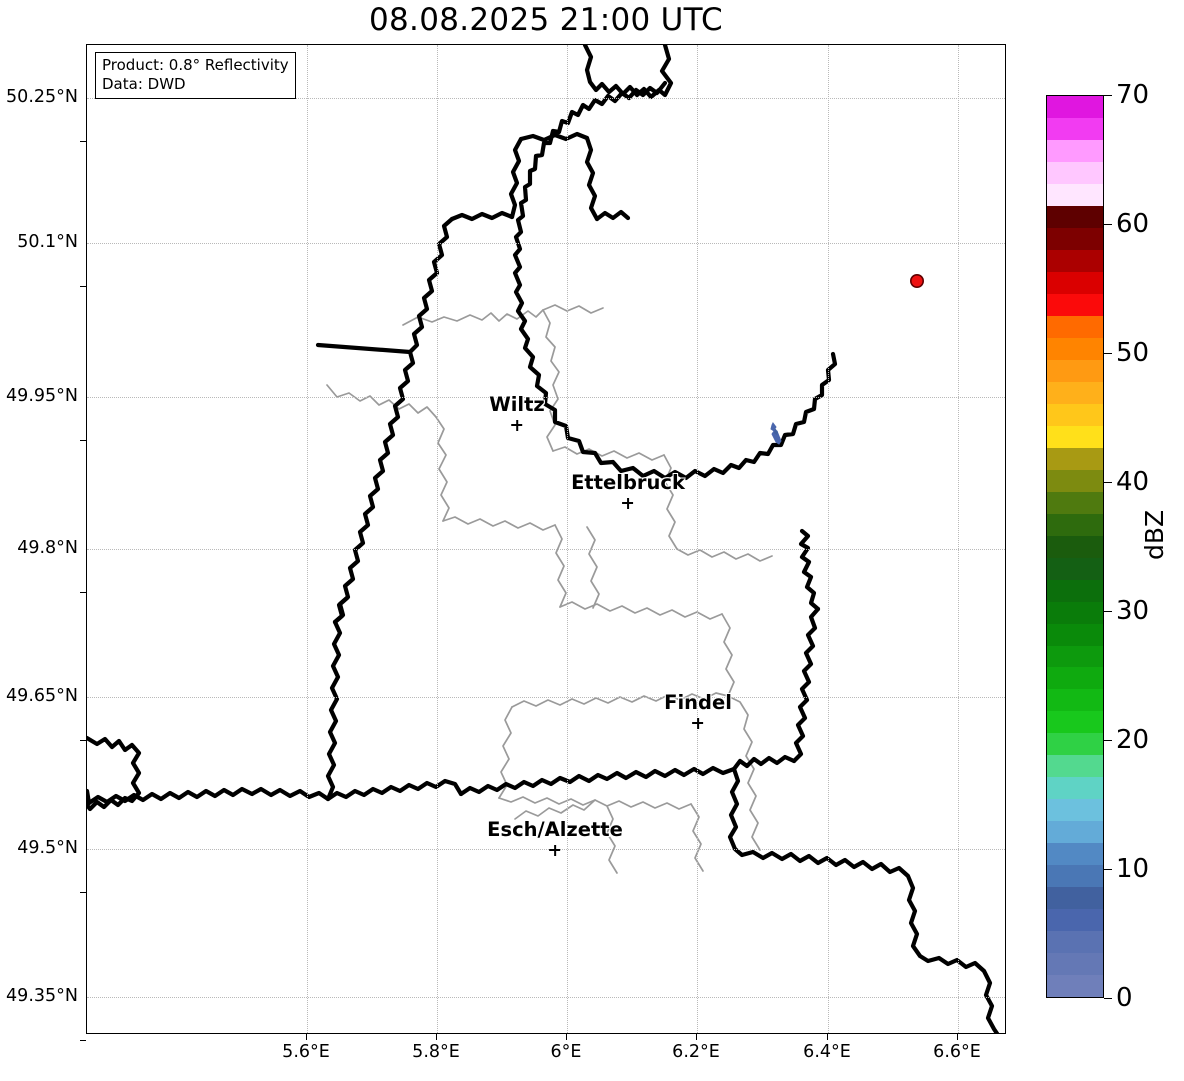  I want to click on colorbar-gradient, so click(1075, 546).